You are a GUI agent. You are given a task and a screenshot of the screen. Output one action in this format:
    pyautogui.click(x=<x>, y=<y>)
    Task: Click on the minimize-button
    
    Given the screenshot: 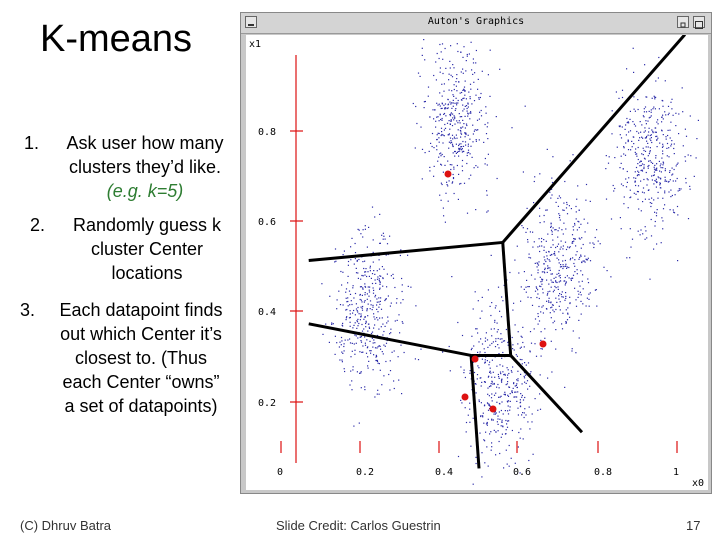 What is the action you would take?
    pyautogui.click(x=683, y=22)
    